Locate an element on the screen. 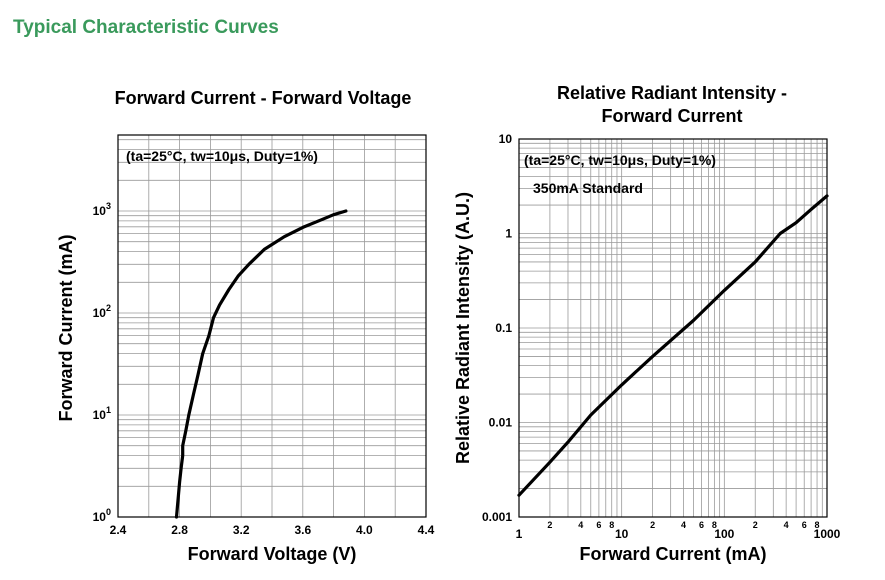  y-tick-label: 10³ is located at coordinates (102, 209).